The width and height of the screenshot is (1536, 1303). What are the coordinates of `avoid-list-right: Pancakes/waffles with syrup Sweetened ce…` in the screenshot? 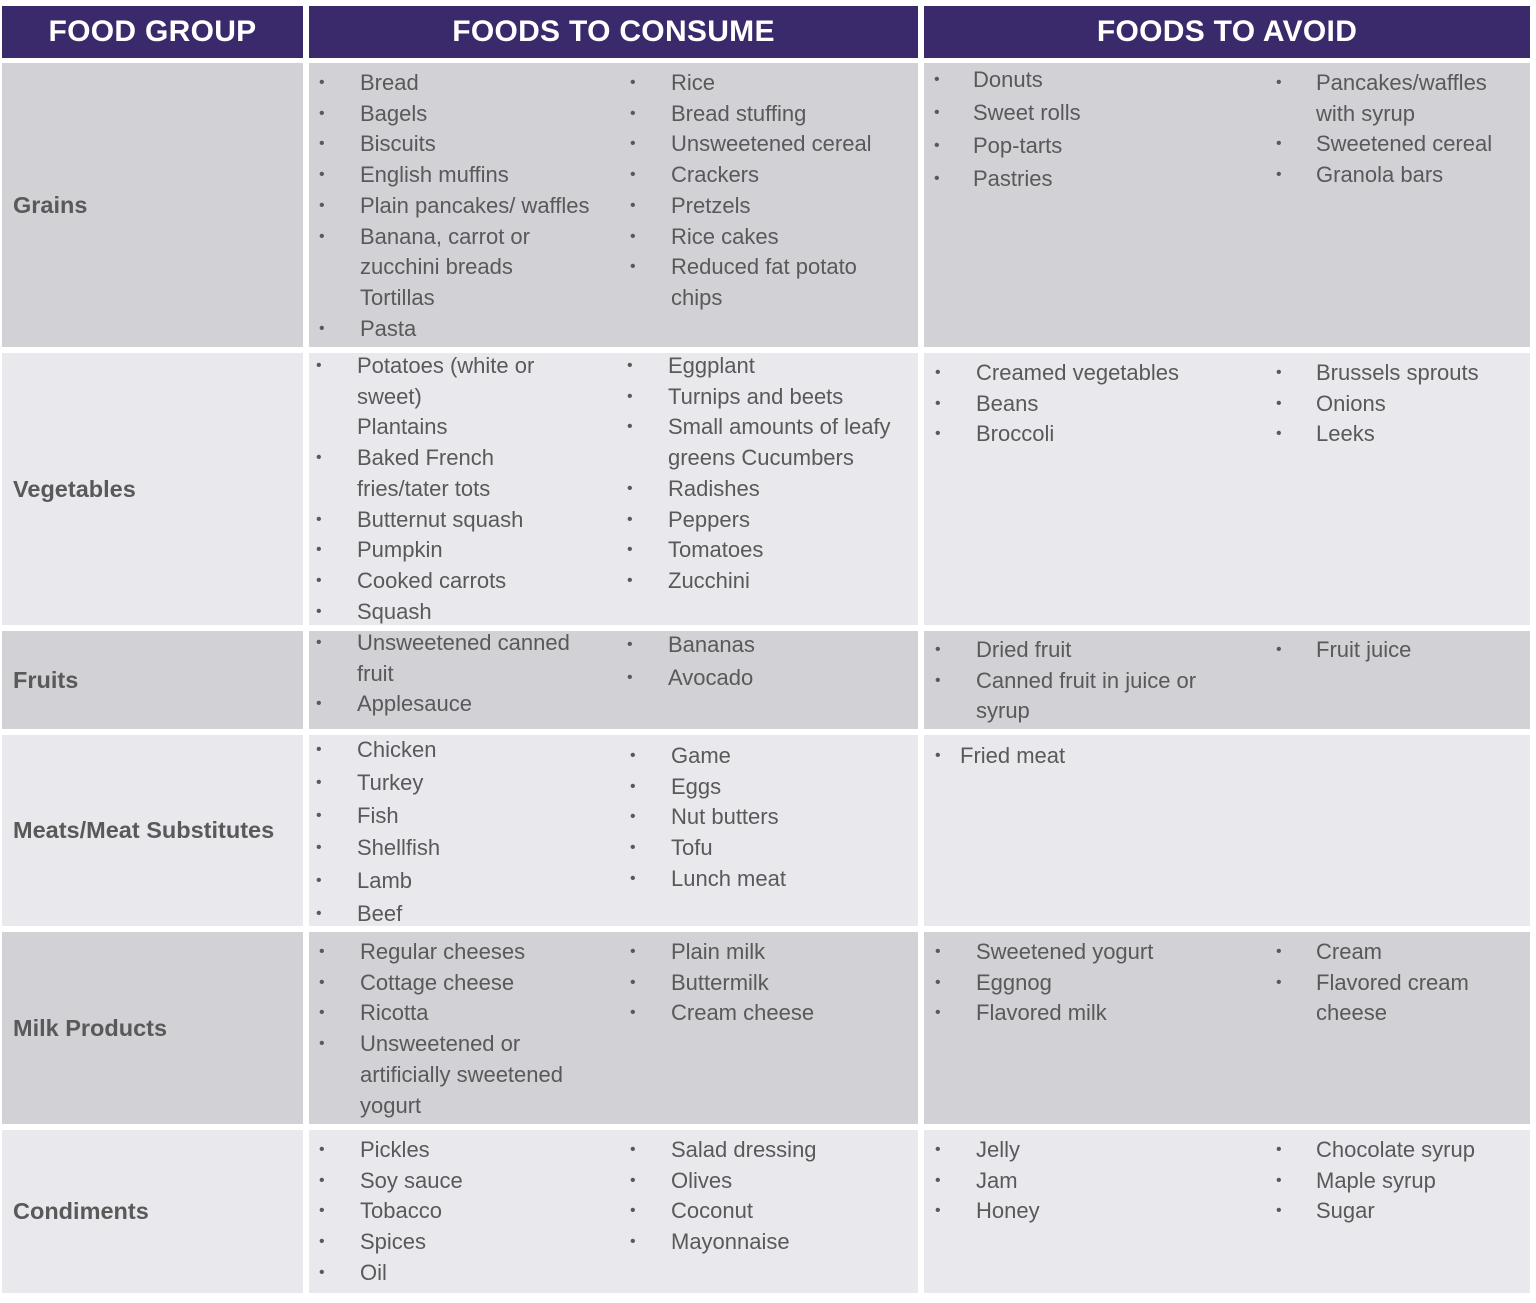 It's located at (1401, 129).